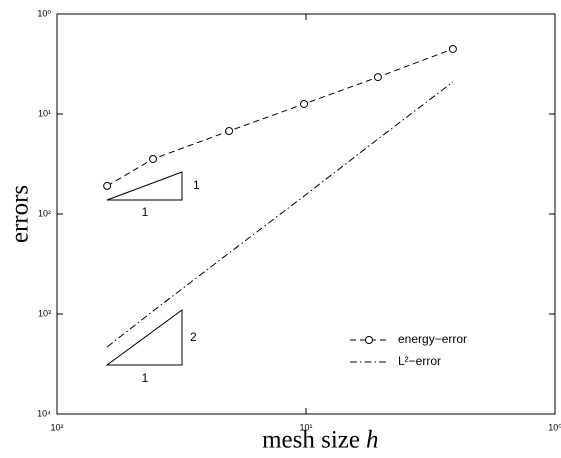 The width and height of the screenshot is (561, 458). Describe the element at coordinates (311, 440) in the screenshot. I see `x-axis-label: mesh size` at that location.